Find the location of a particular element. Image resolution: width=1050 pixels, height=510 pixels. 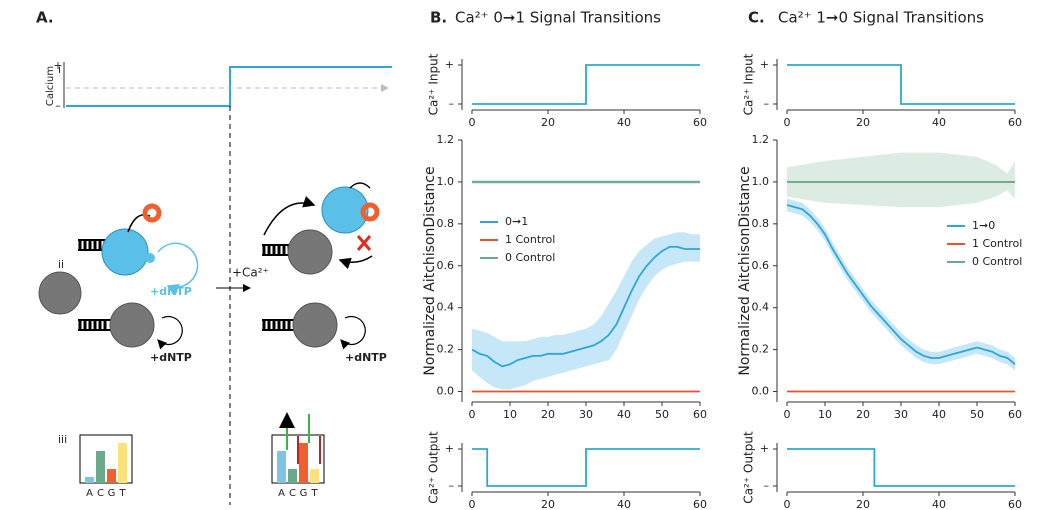

error-band is located at coordinates (901, 180).